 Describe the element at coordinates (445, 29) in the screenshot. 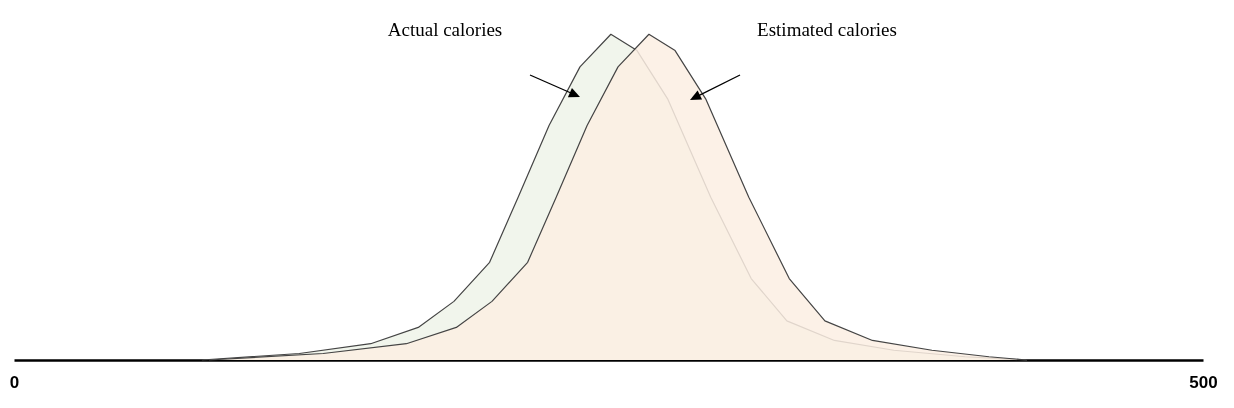

I see `annotation: Actual calories` at that location.